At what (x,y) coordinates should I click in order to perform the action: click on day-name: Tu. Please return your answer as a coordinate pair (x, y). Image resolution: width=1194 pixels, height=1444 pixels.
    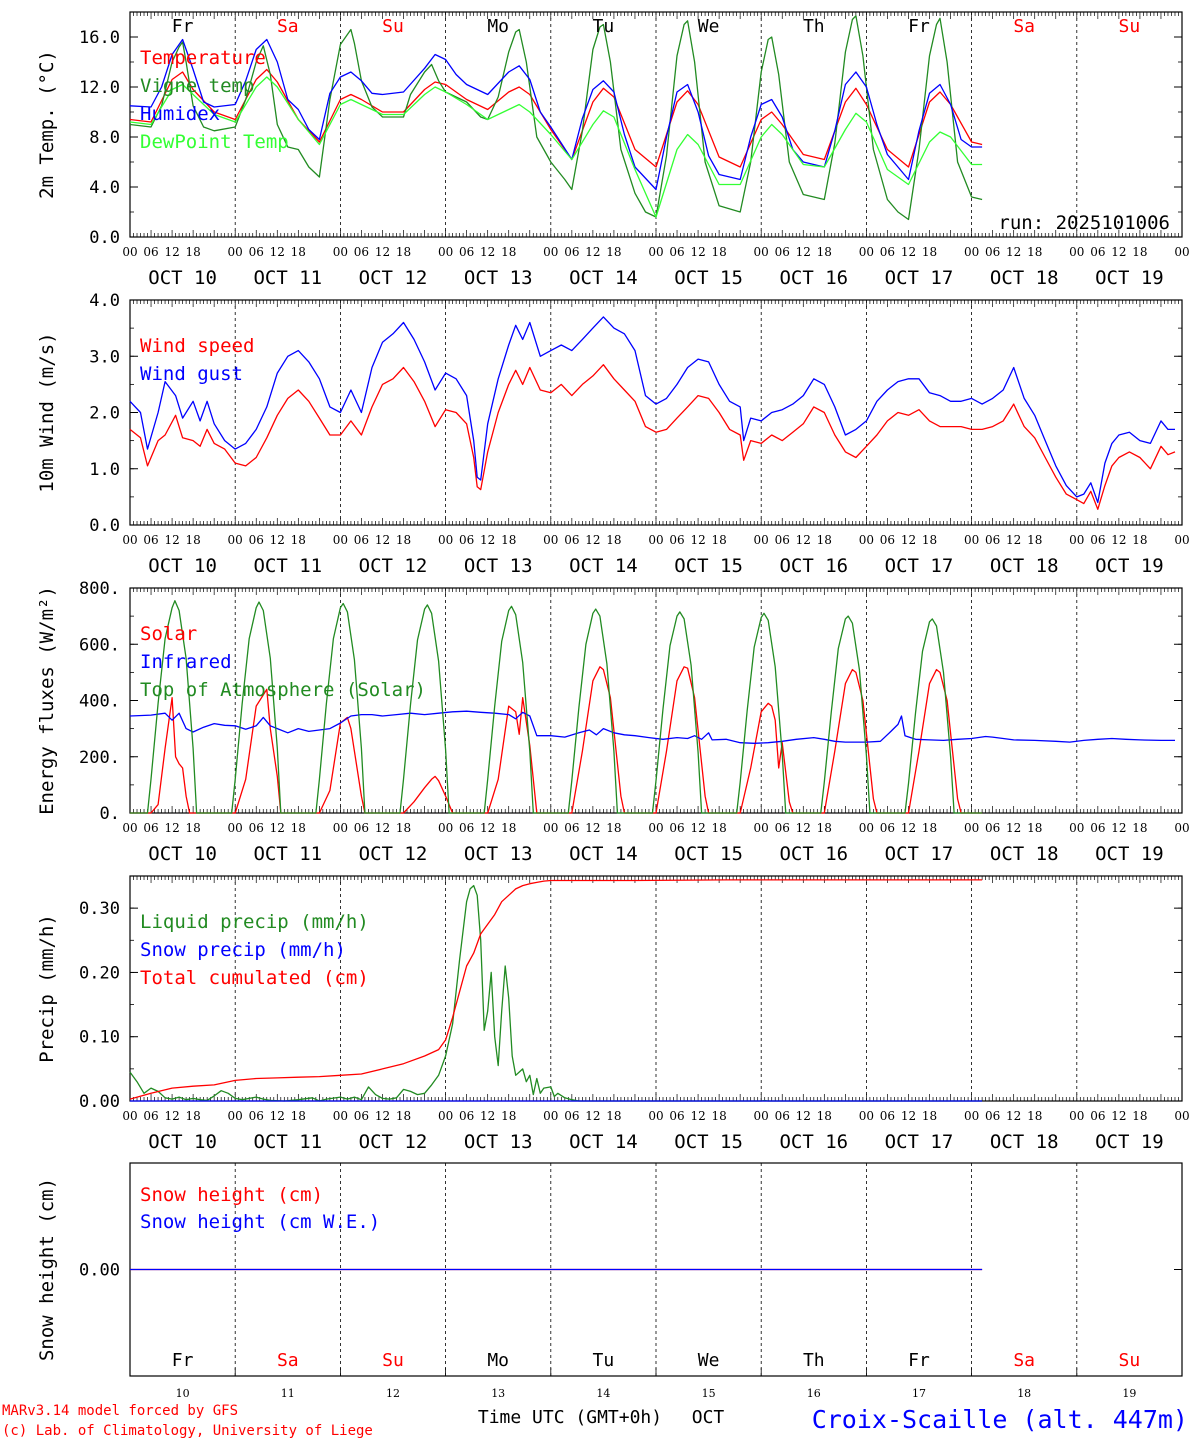
    Looking at the image, I should click on (604, 1360).